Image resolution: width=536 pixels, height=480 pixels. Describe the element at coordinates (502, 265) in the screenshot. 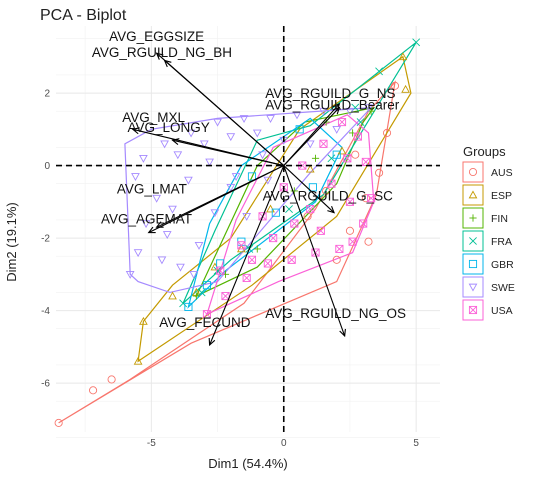

I see `legend-label-gbr: GBR` at that location.